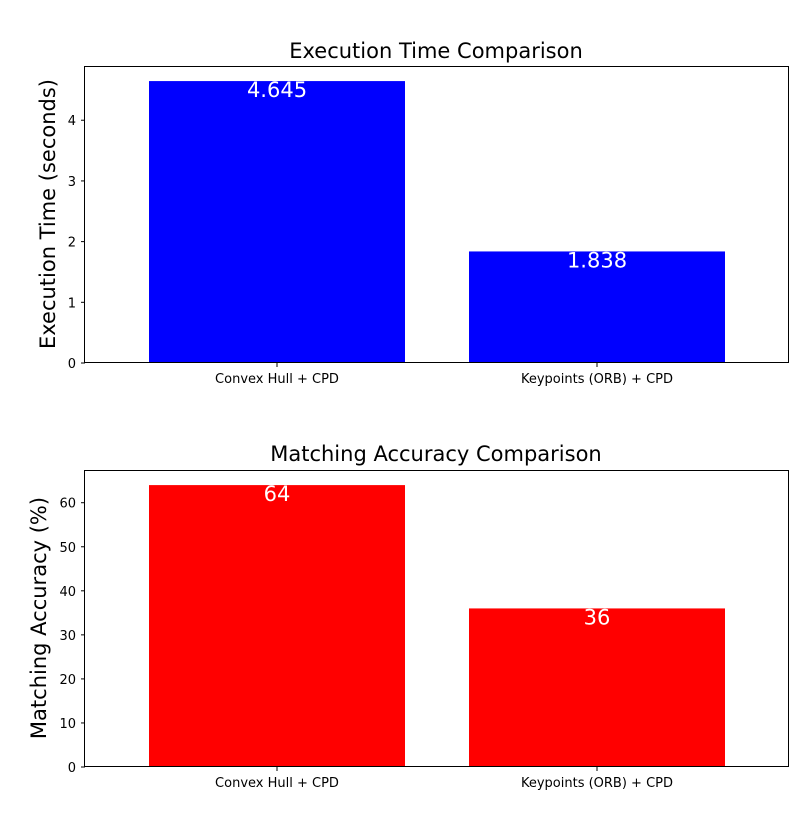  I want to click on execution-time-data-label-2: 1.838, so click(597, 260).